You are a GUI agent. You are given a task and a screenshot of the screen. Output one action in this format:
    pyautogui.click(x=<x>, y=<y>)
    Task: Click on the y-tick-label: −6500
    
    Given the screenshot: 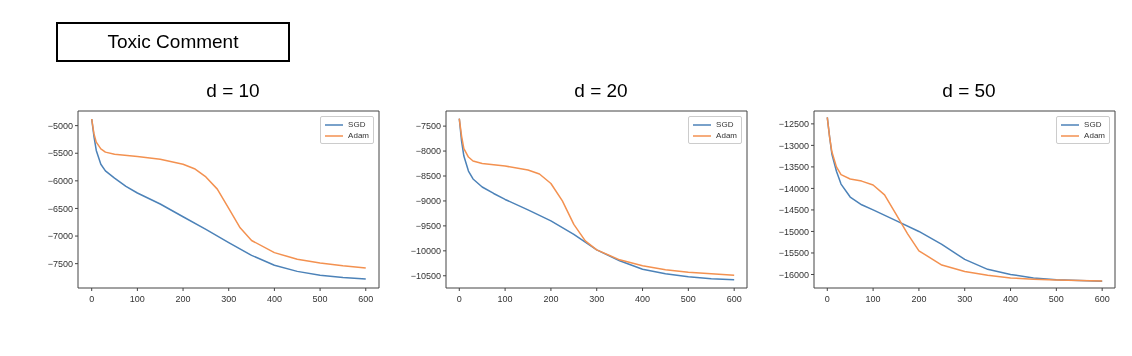 What is the action you would take?
    pyautogui.click(x=60, y=208)
    